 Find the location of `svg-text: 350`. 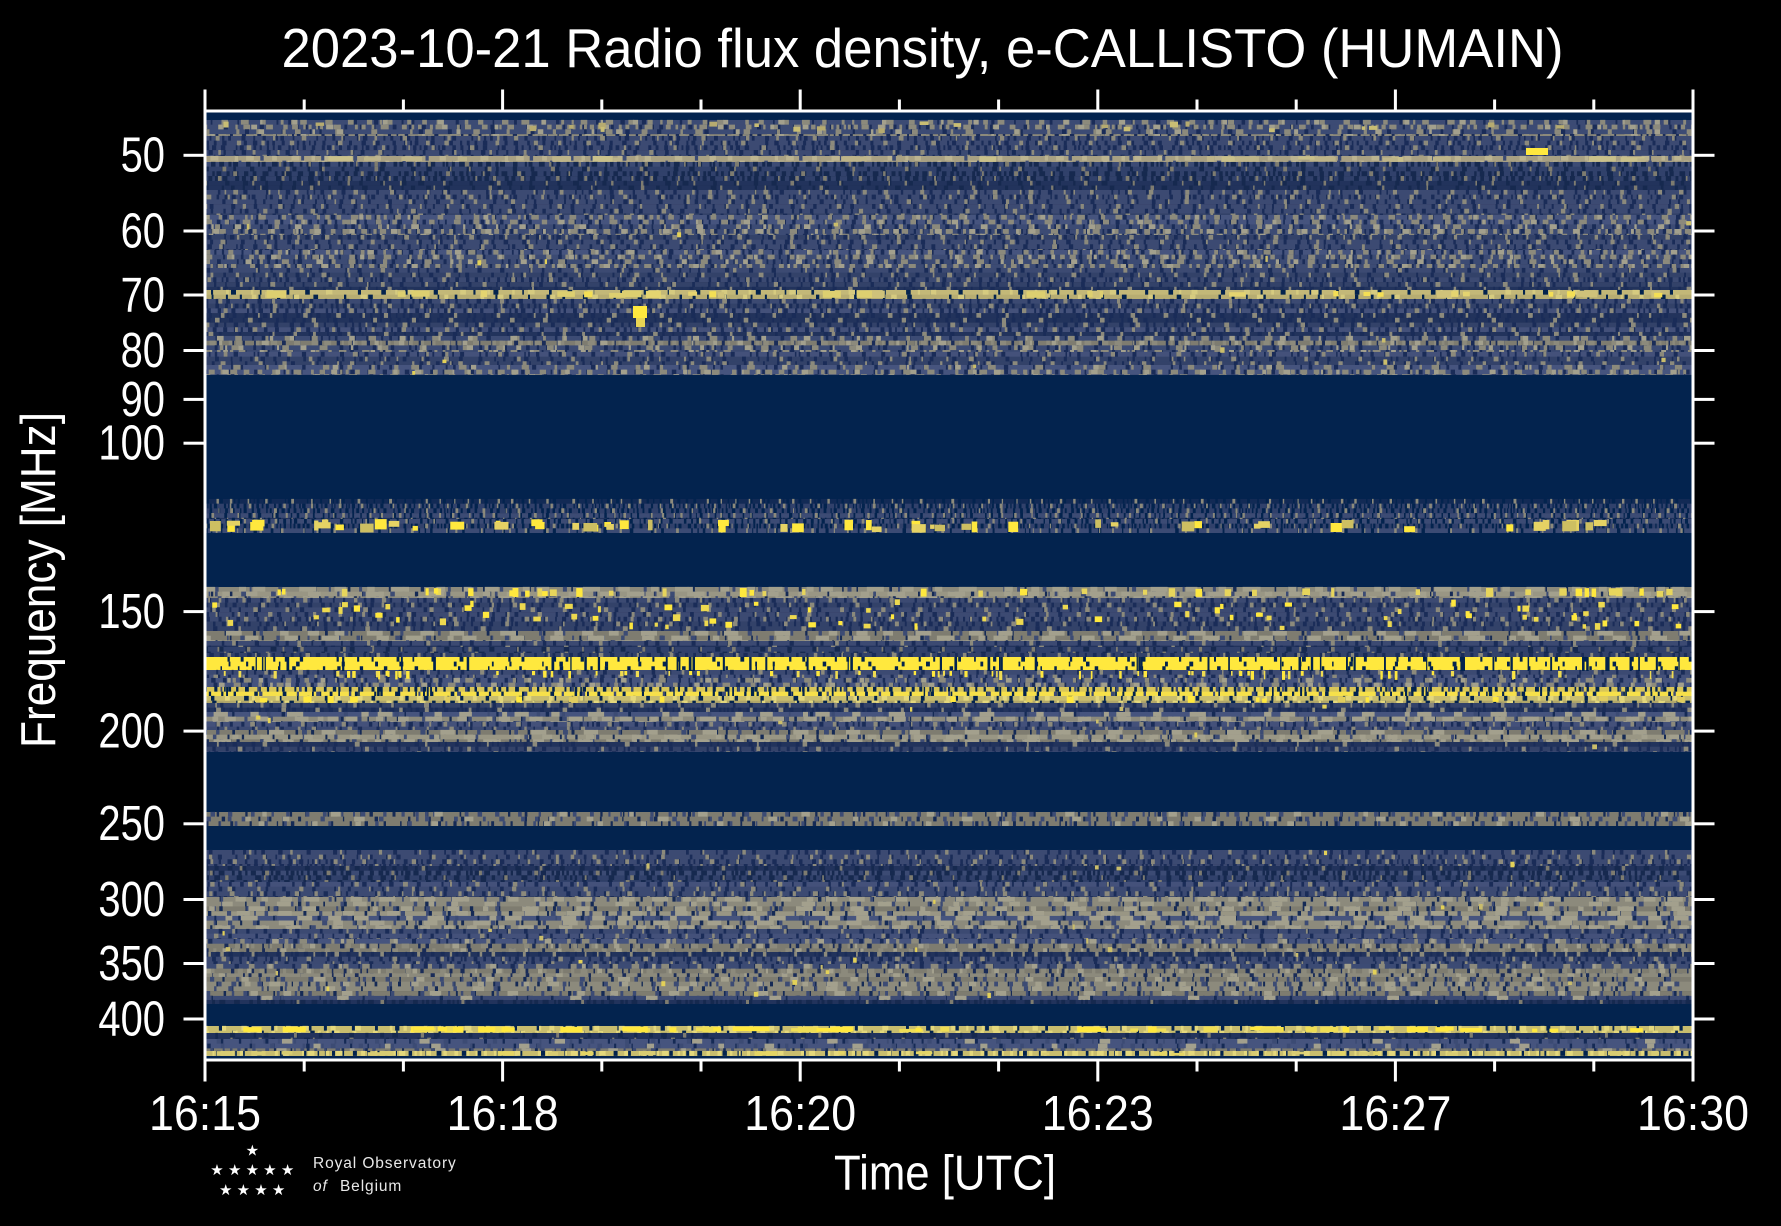

svg-text: 350 is located at coordinates (131, 964).